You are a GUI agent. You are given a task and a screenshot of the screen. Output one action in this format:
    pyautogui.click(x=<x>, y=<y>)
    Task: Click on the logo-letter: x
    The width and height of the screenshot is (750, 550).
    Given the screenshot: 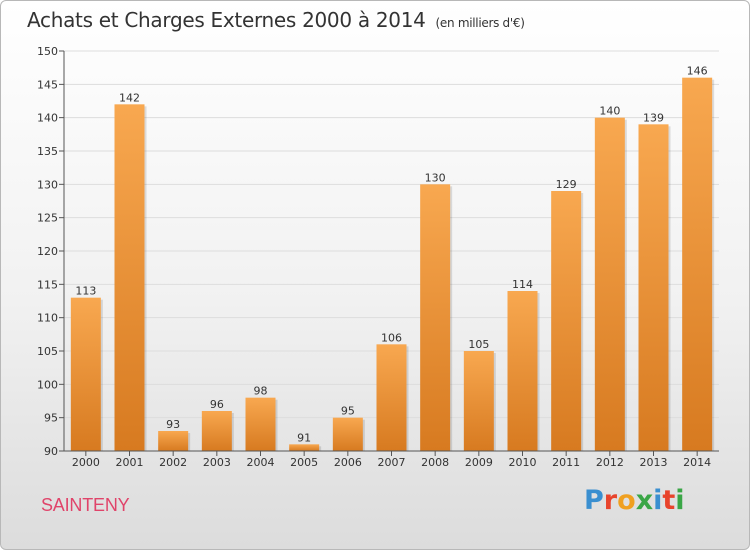 What is the action you would take?
    pyautogui.click(x=644, y=500)
    